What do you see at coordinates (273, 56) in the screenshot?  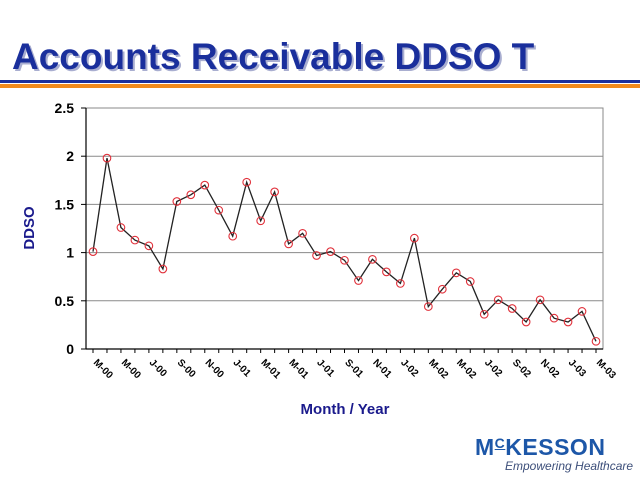 I see `slide-title: Accounts Receivable DDSO T` at bounding box center [273, 56].